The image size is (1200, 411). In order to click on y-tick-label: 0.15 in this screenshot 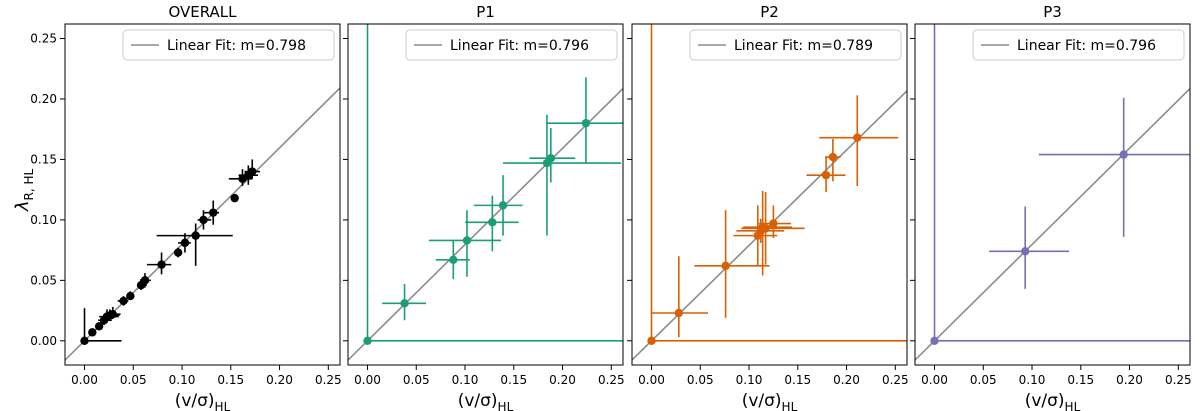, I will do `click(43, 159)`.